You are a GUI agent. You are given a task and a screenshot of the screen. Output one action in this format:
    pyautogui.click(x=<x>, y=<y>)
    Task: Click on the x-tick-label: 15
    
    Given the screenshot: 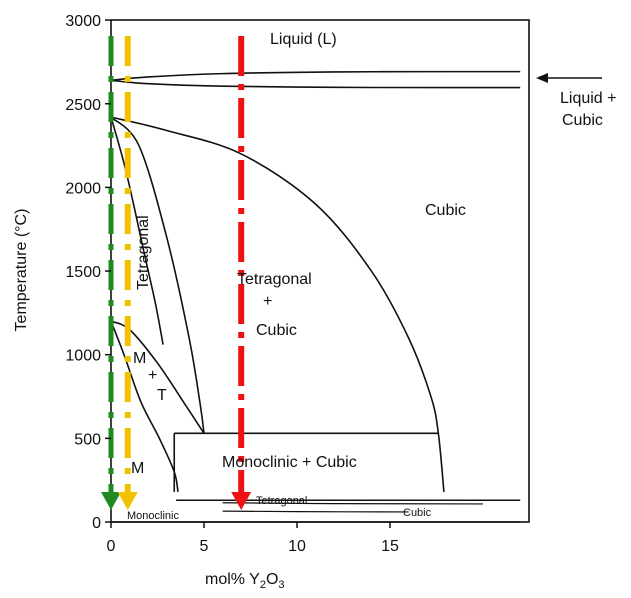 What is the action you would take?
    pyautogui.click(x=390, y=546)
    